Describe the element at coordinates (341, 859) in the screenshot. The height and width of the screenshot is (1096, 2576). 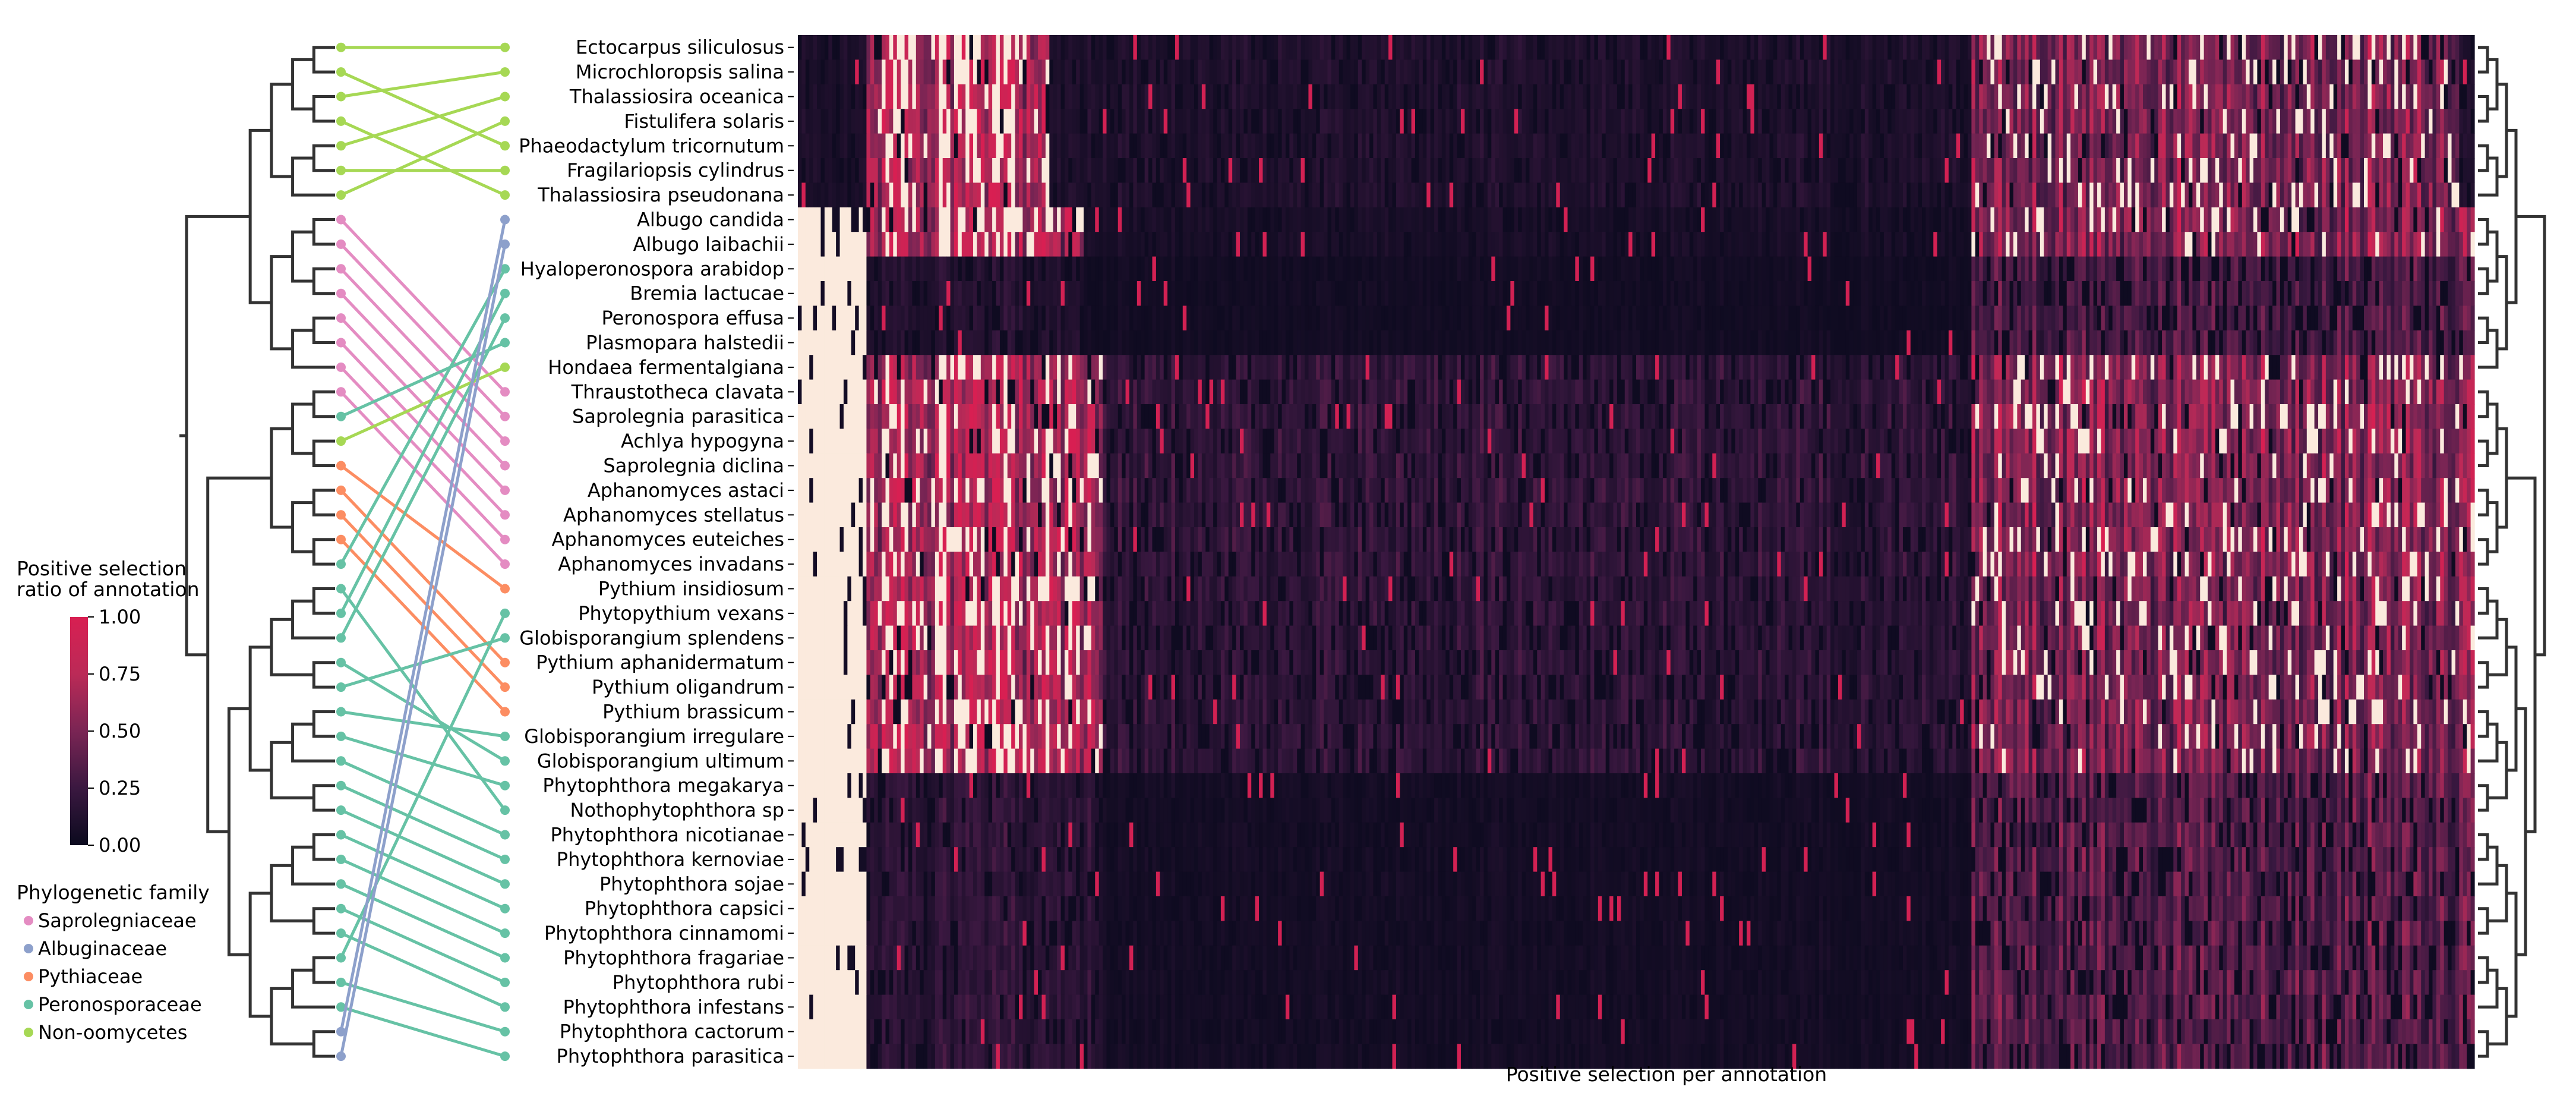
I see `link-dot-left` at that location.